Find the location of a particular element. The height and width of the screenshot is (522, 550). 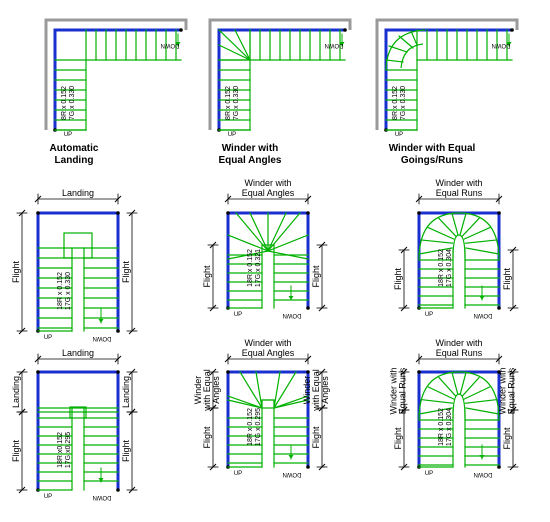

l-stair-2-note: 8R x 0.152 is located at coordinates (228, 103).